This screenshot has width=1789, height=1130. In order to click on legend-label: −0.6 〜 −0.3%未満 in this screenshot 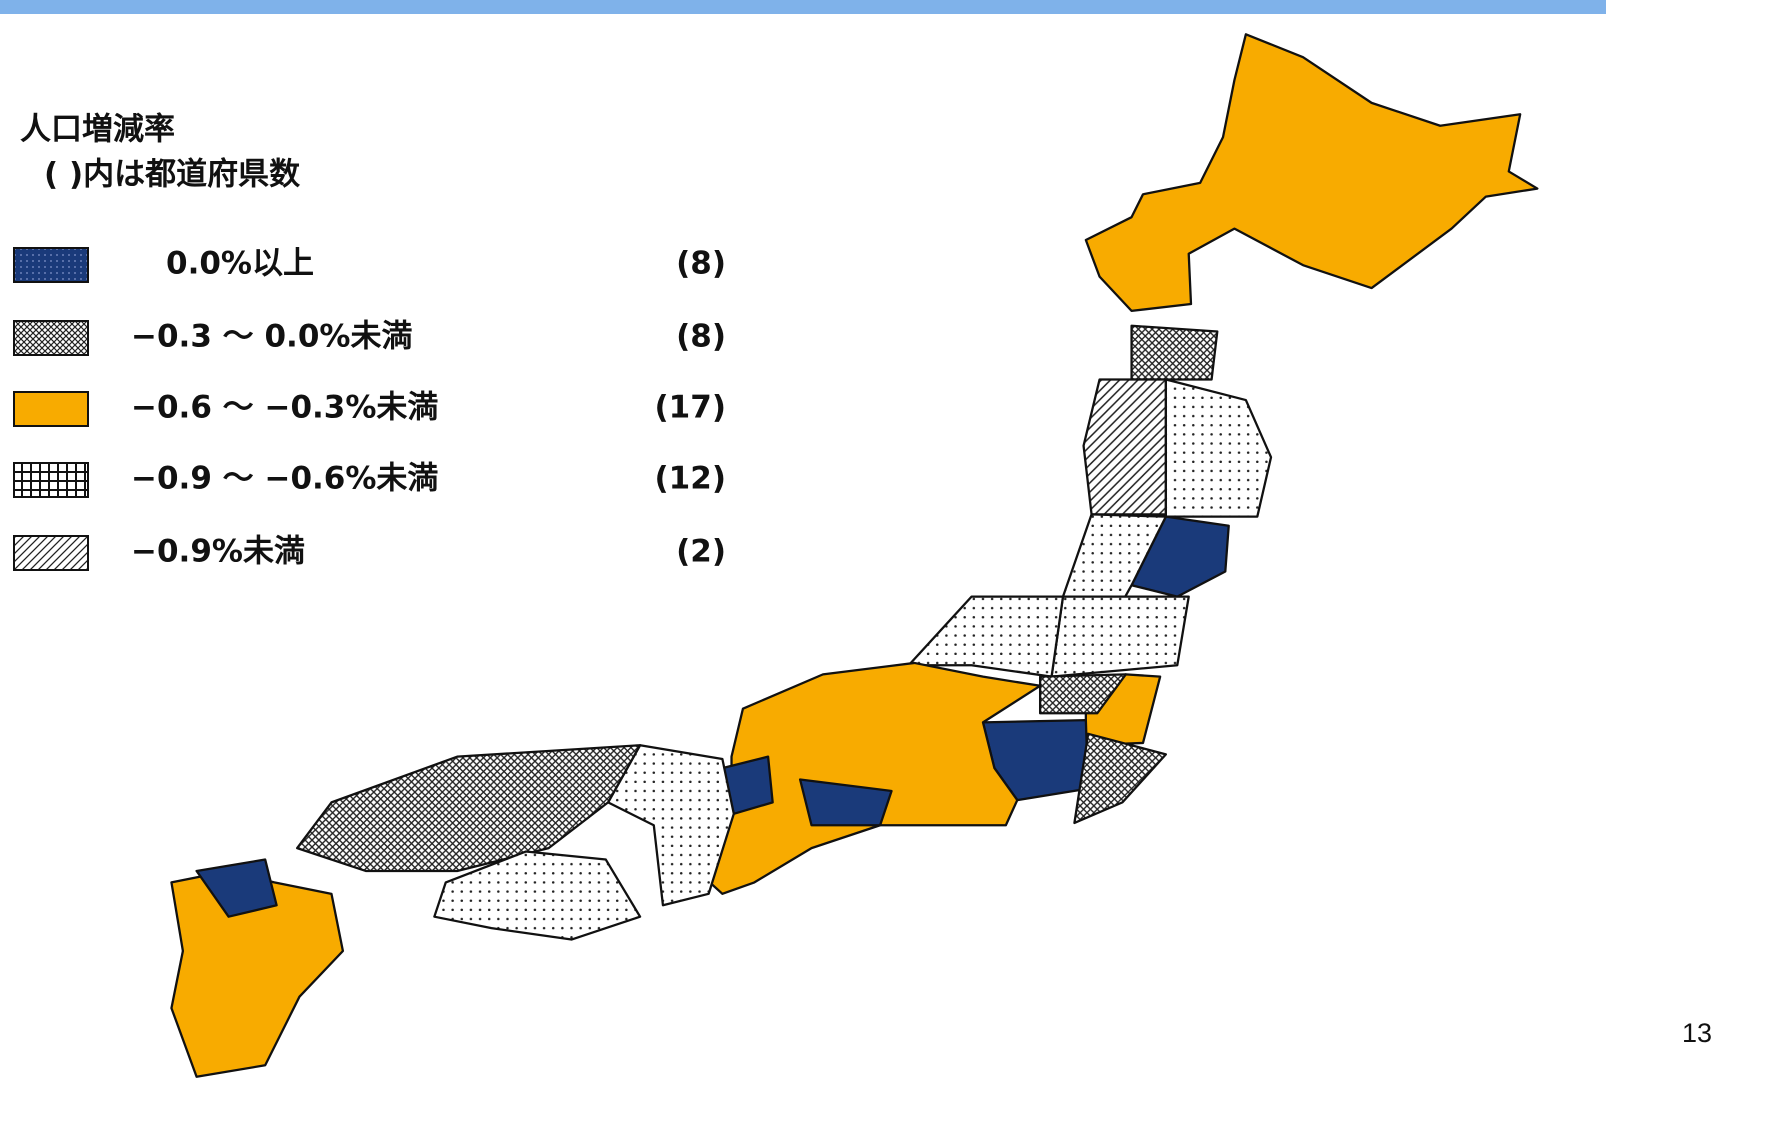, I will do `click(284, 408)`.